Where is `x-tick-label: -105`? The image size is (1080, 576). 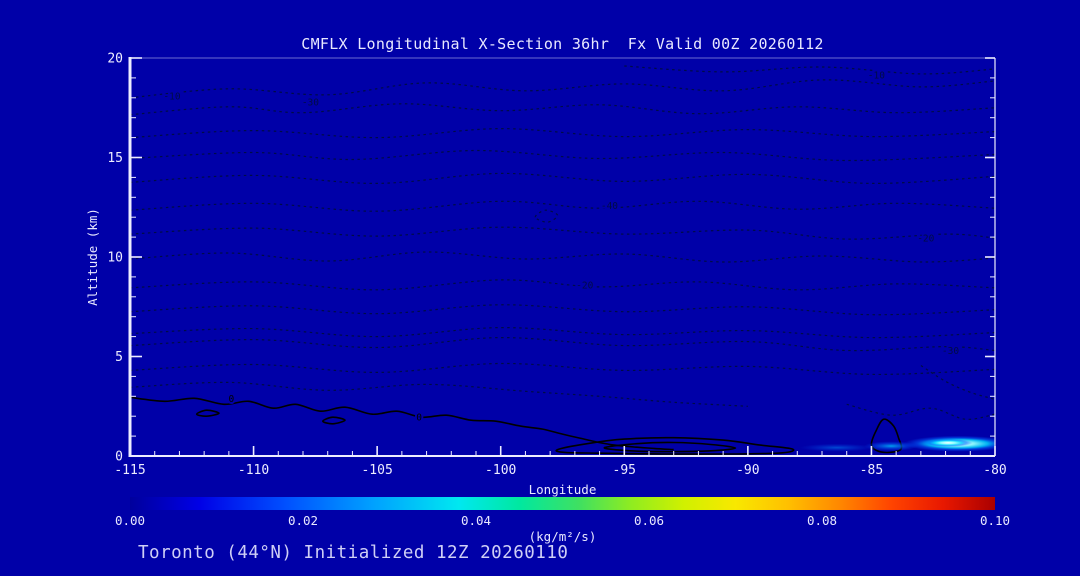 x-tick-label: -105 is located at coordinates (376, 470).